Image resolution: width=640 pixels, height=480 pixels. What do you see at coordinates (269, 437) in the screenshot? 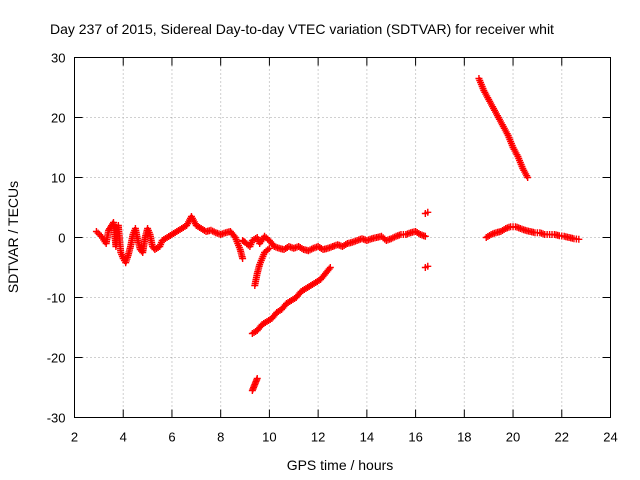
I see `x-tick-label: 10` at bounding box center [269, 437].